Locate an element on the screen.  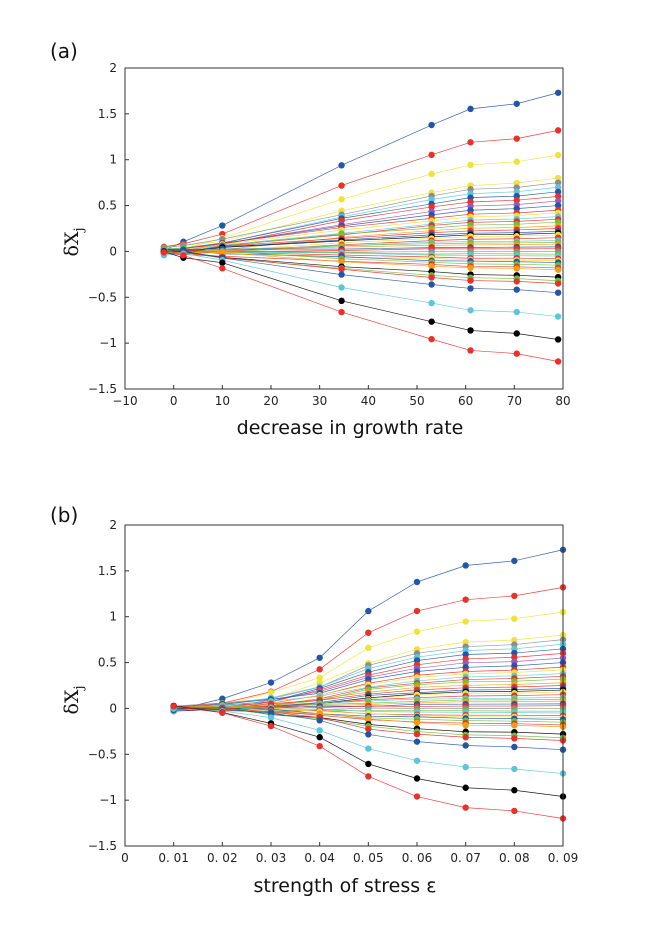
x-tick-label: 30 is located at coordinates (319, 401).